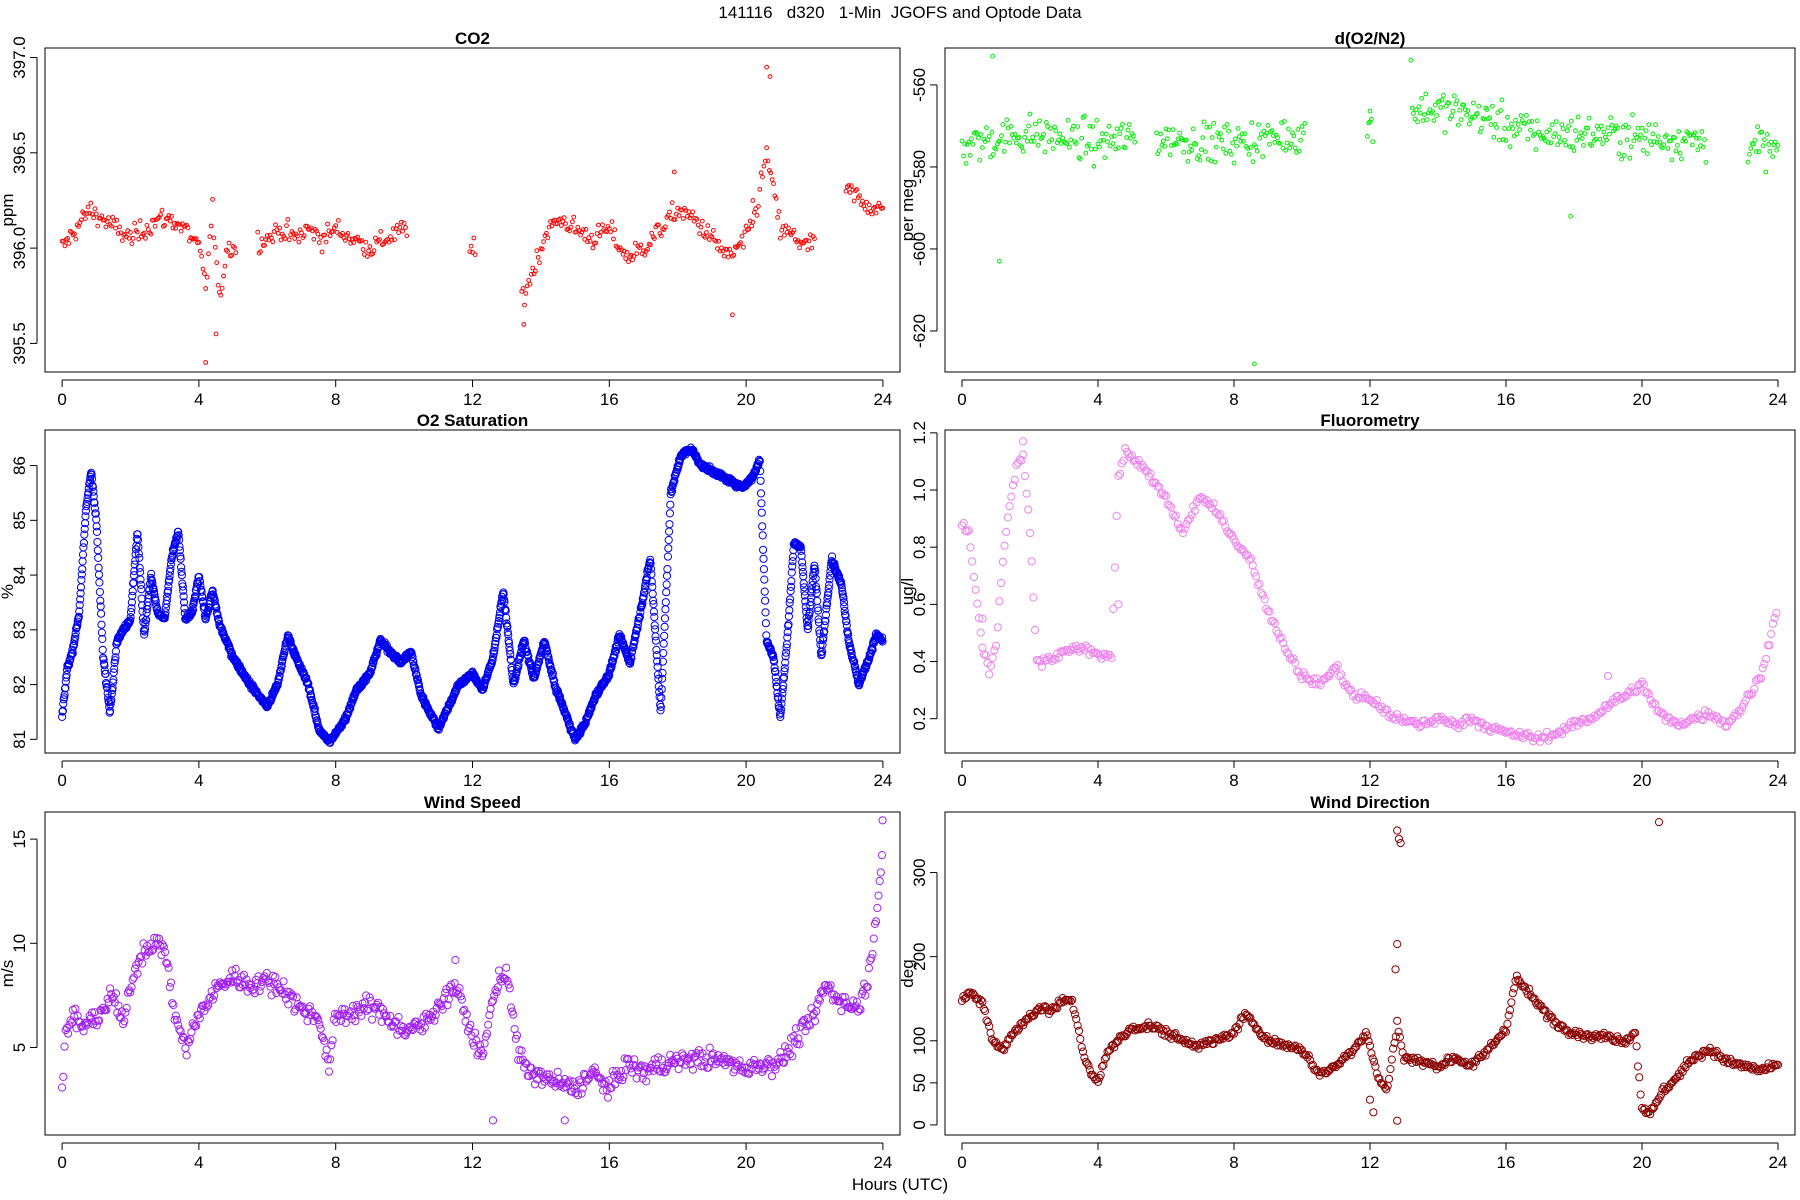  I want to click on y-tick-label: 85, so click(19, 520).